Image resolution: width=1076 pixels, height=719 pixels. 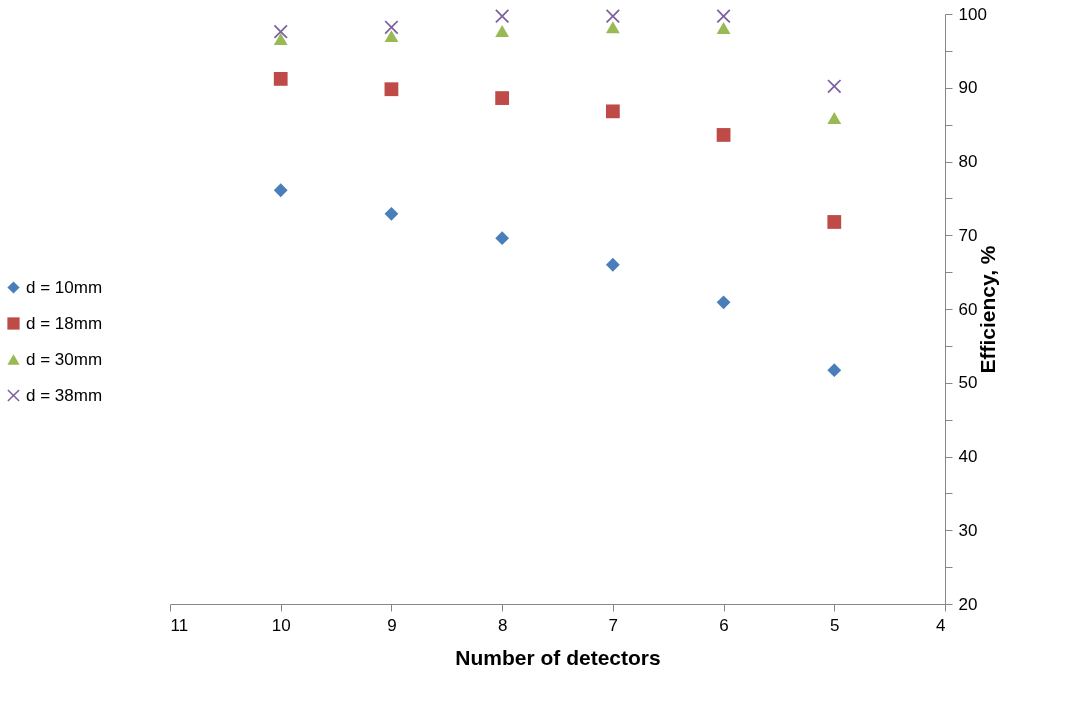 I want to click on y-tick-label: 80, so click(x=968, y=161).